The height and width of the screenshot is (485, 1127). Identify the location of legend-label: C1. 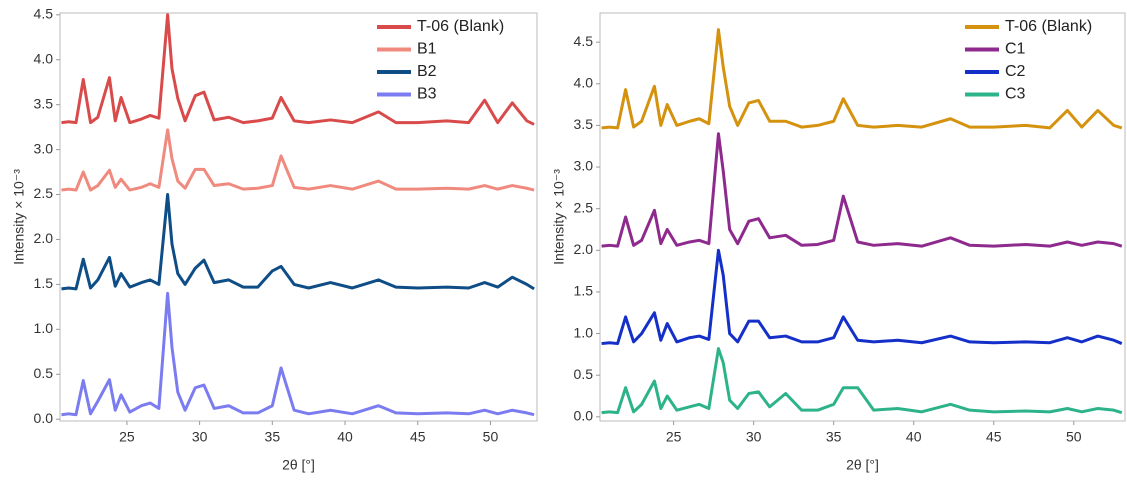
(1015, 49).